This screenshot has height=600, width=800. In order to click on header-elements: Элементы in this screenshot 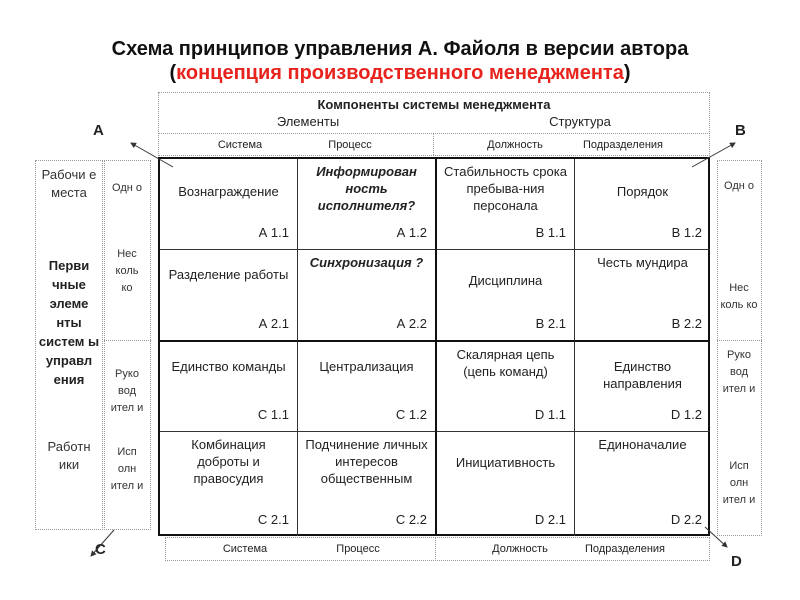, I will do `click(308, 121)`.